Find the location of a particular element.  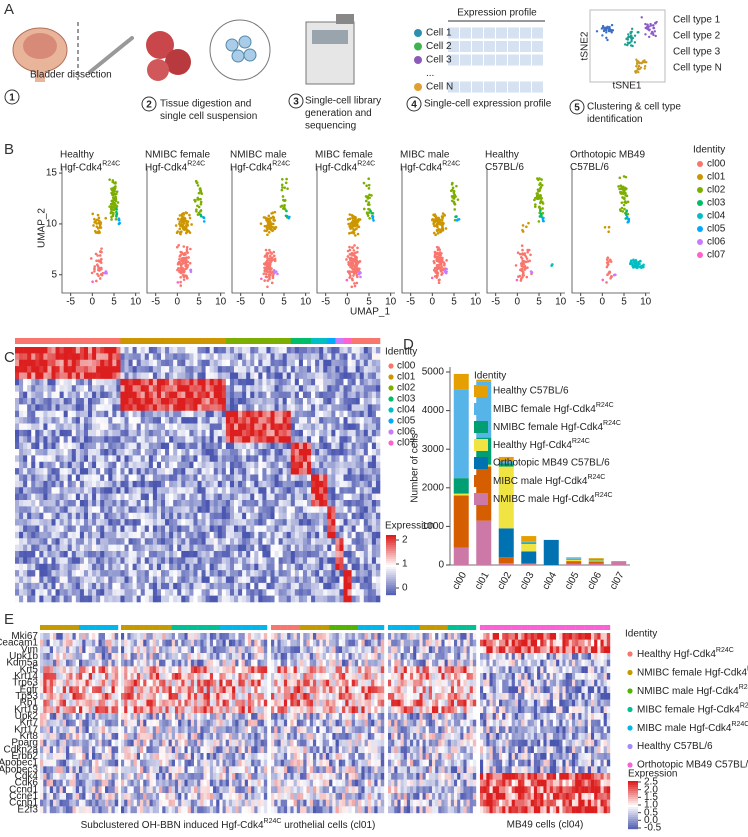

y-tick-label: 10 is located at coordinates (52, 224).